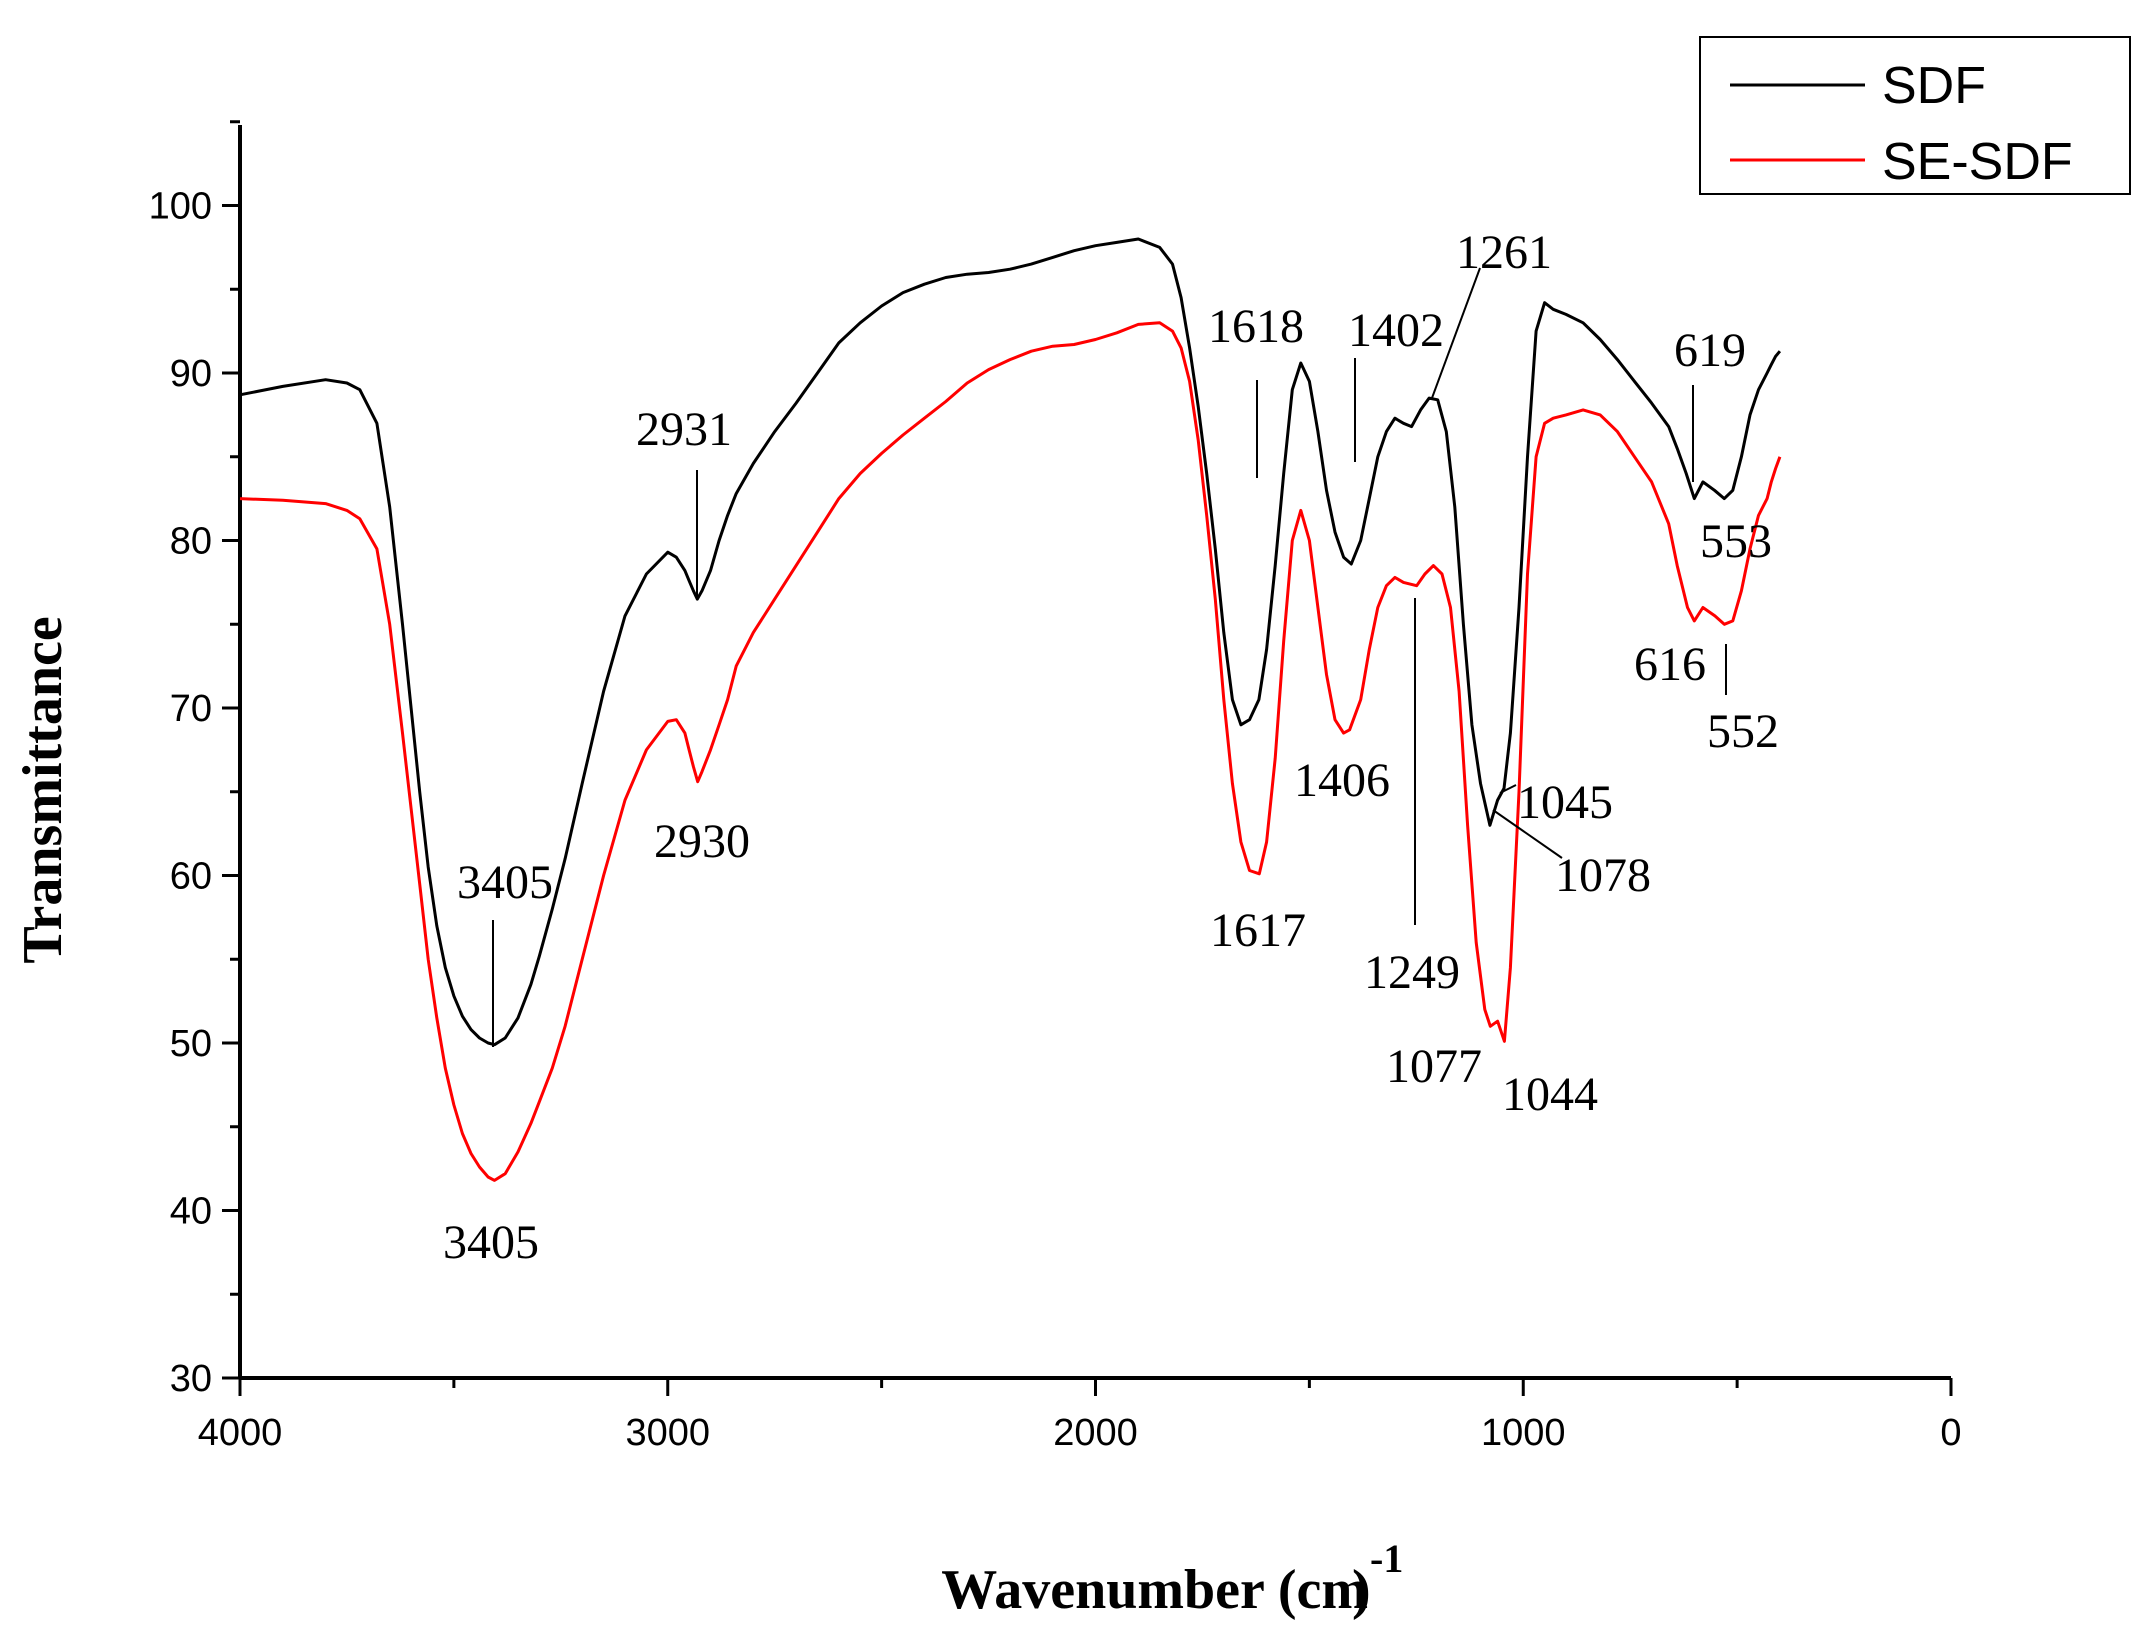  I want to click on y-axis-title: Transmittance, so click(43, 789).